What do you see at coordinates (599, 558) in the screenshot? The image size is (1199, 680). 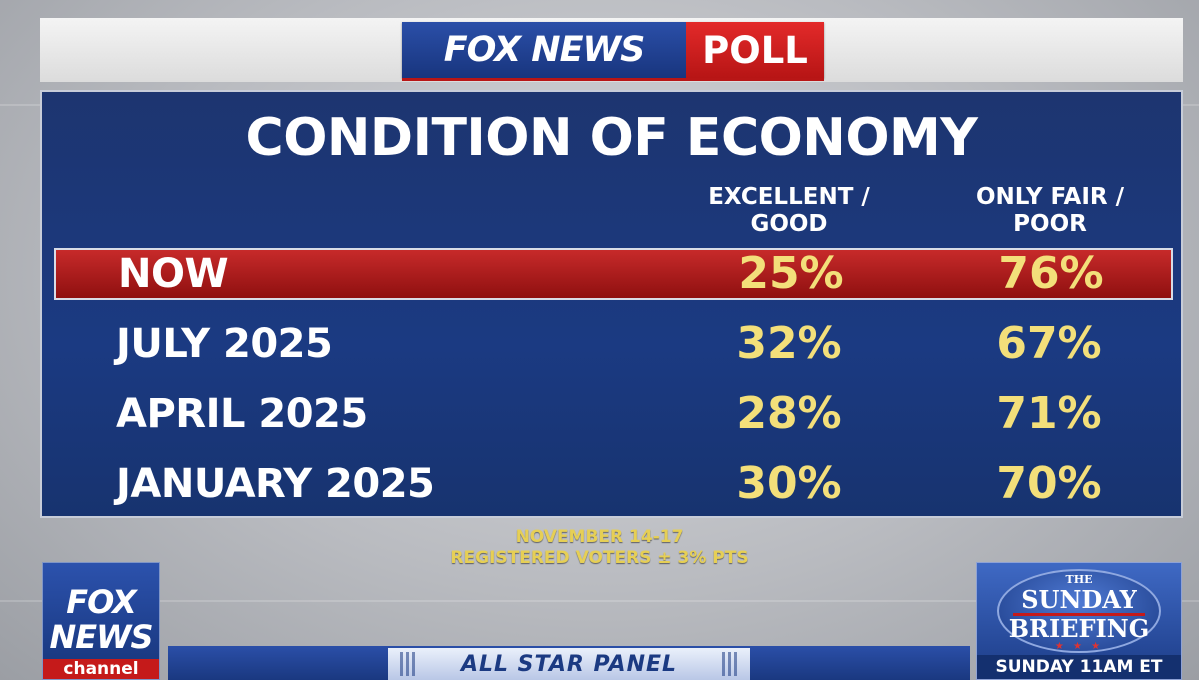 I see `footnote-sample: REGISTERED VOTERS ± 3% PTS` at bounding box center [599, 558].